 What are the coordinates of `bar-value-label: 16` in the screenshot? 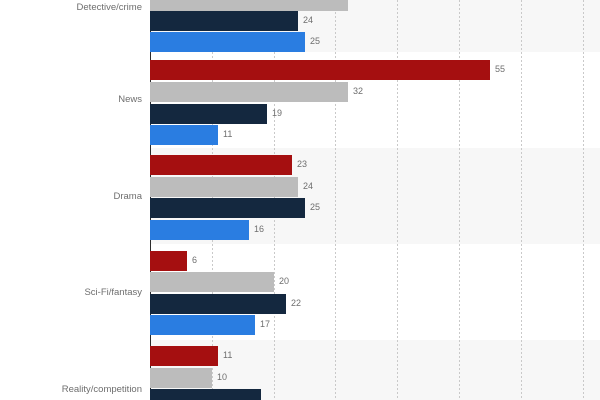 It's located at (259, 229).